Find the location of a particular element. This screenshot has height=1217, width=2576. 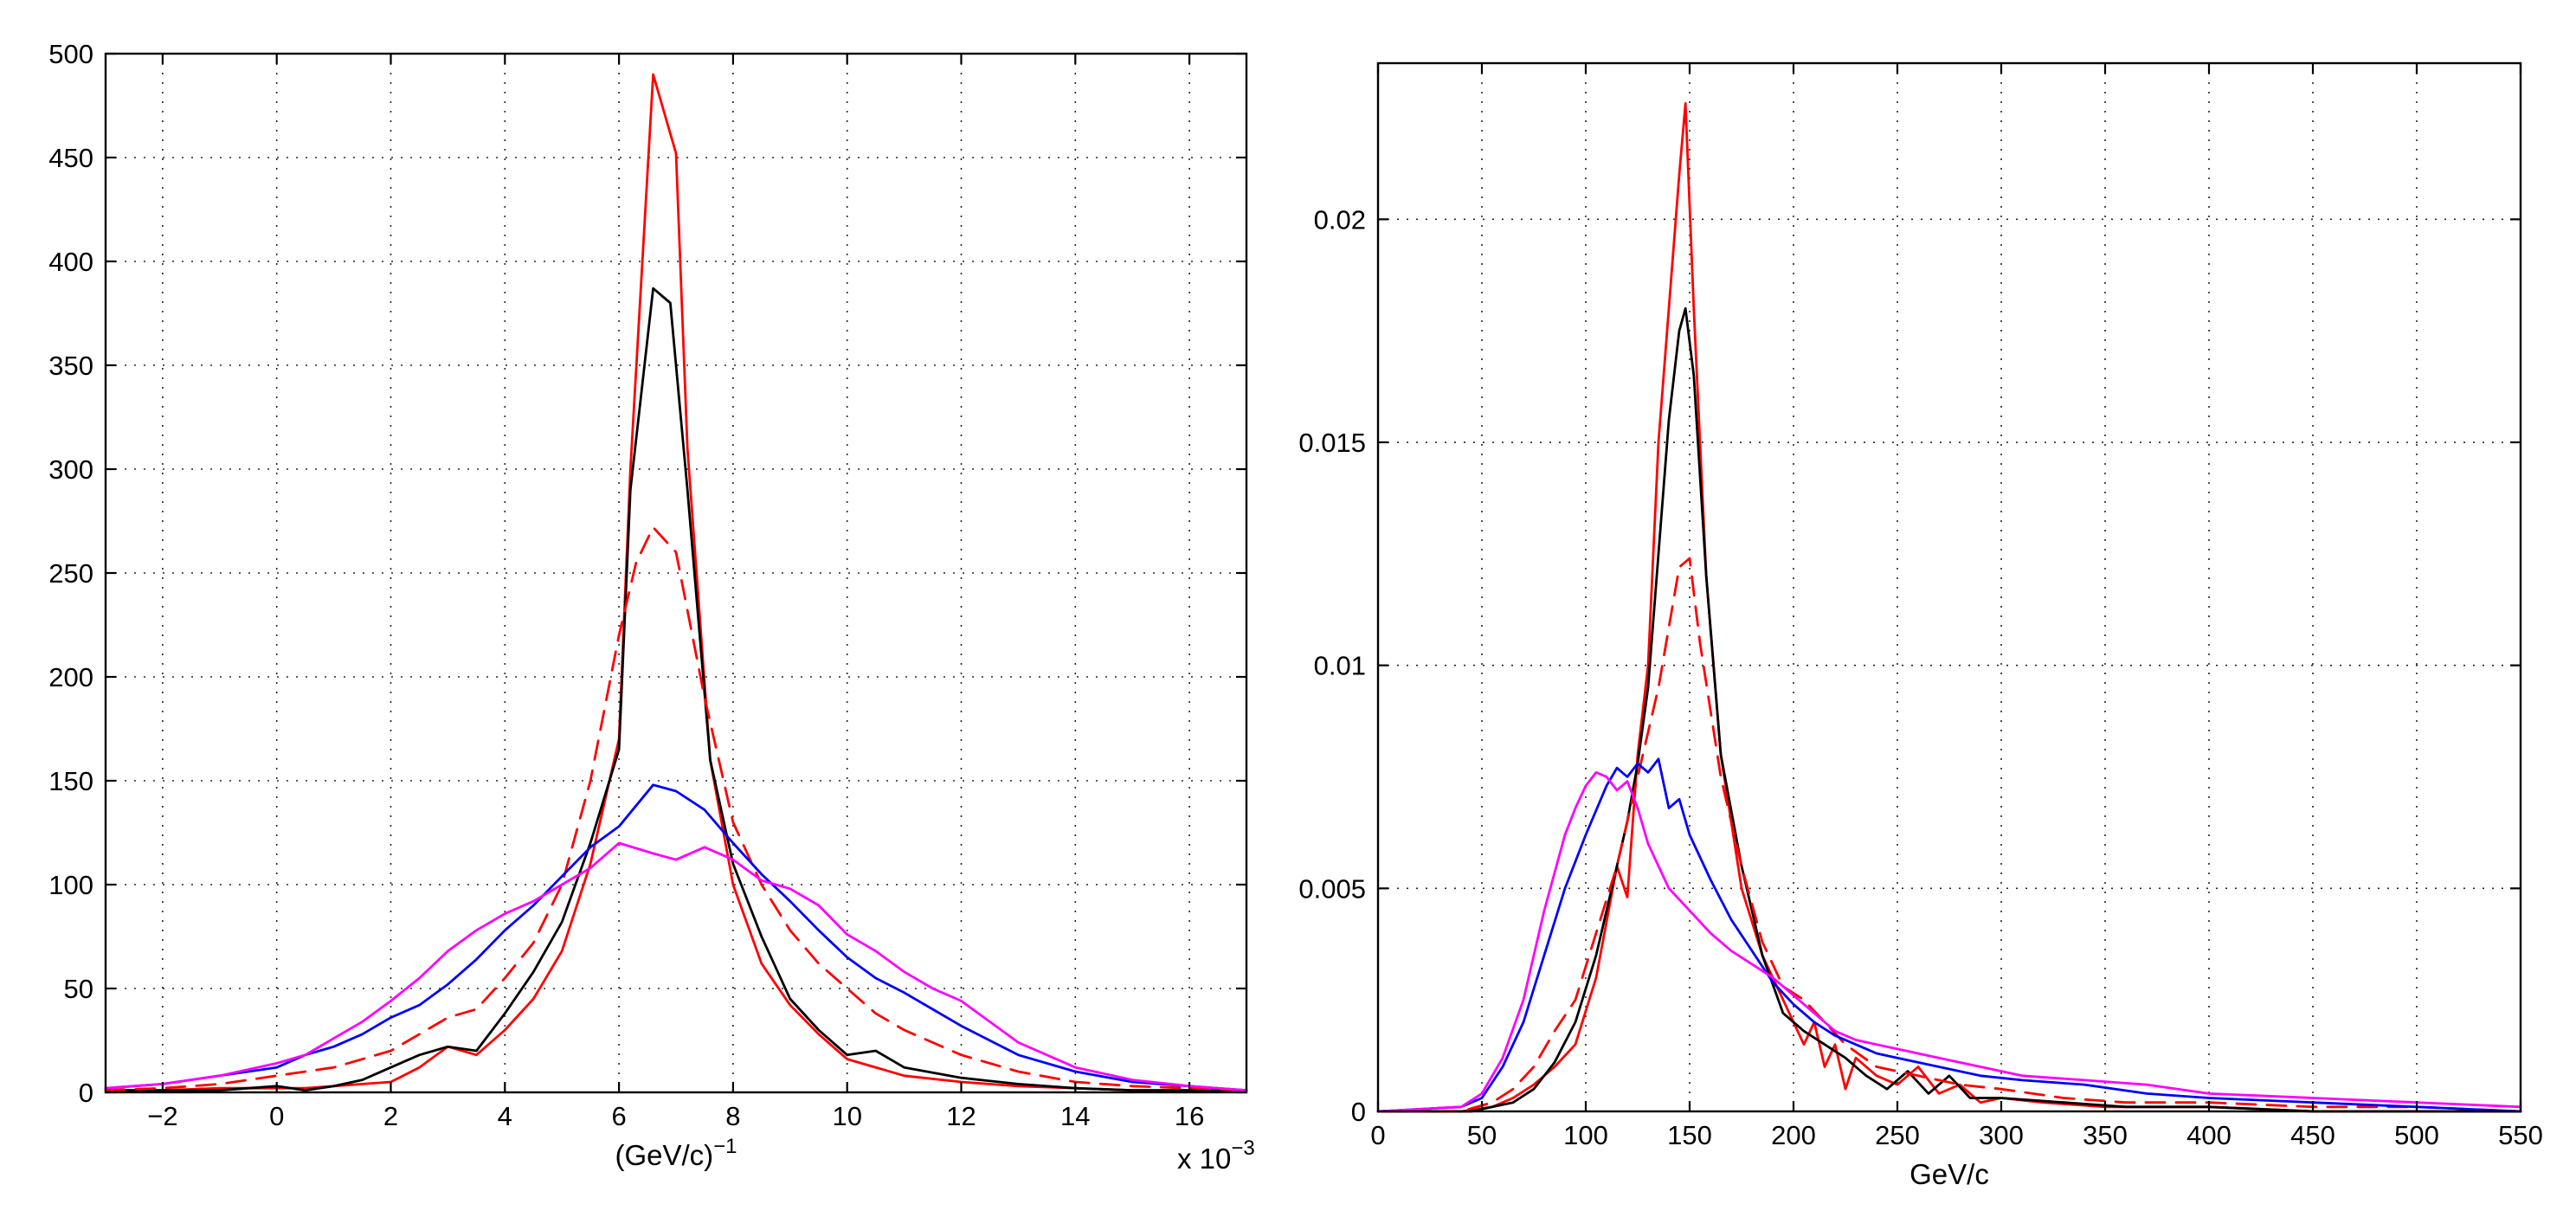

left-xtick-label: 10 is located at coordinates (846, 1116).